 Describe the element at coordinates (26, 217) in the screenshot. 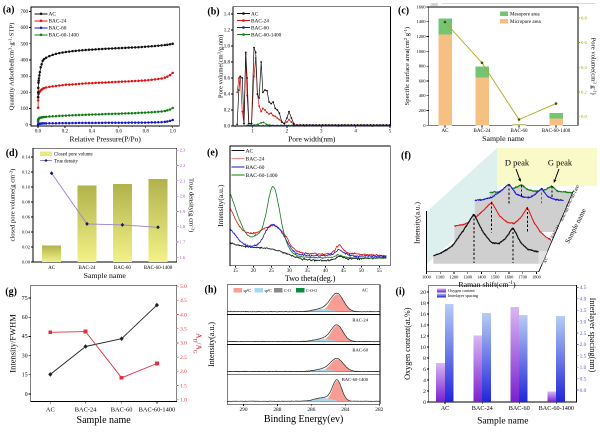

I see `svg-text: 0.06` at that location.